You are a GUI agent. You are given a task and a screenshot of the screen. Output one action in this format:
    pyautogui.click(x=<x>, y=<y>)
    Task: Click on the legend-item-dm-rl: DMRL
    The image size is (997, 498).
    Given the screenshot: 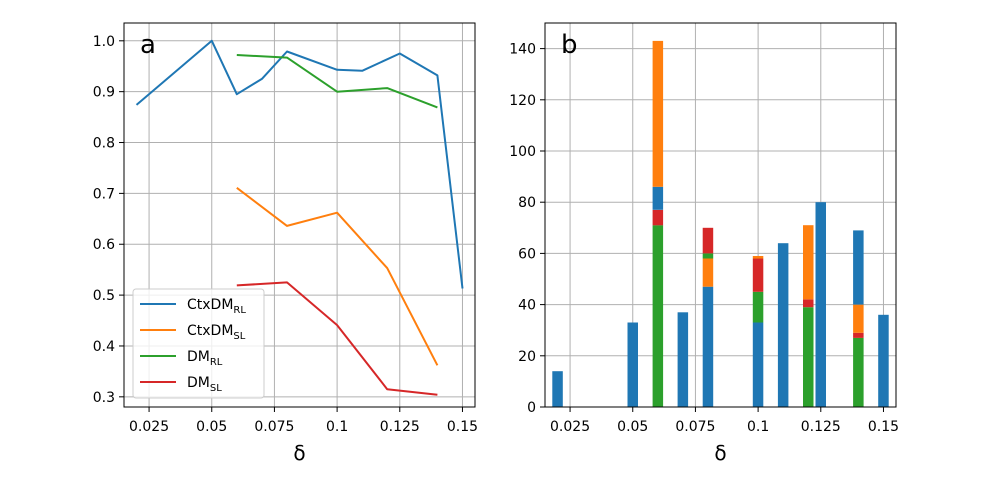 What is the action you would take?
    pyautogui.click(x=181, y=358)
    